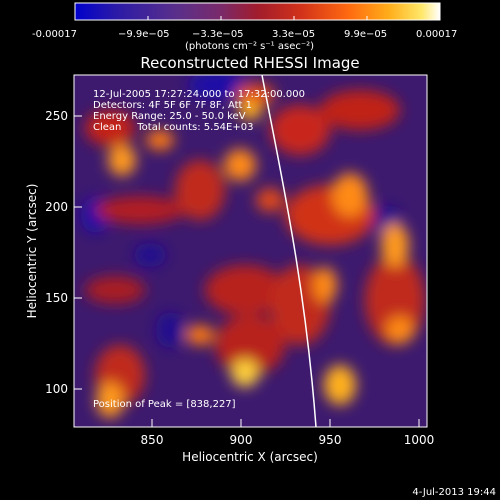 The height and width of the screenshot is (500, 500). I want to click on colorbar-tick-label: −9.9e−05, so click(144, 34).